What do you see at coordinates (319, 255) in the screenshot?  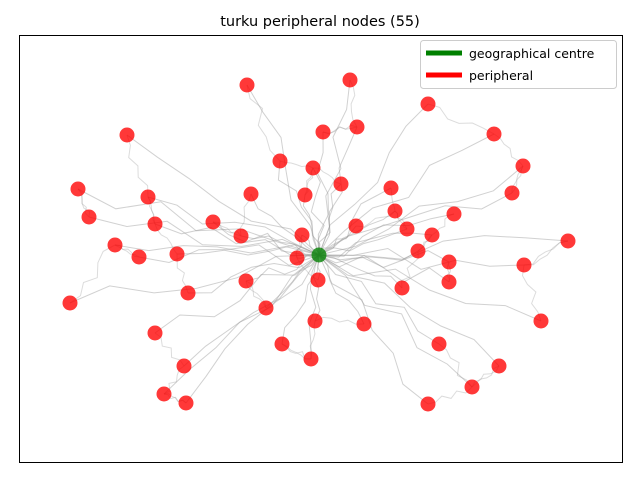 I see `geographical-centre-node` at bounding box center [319, 255].